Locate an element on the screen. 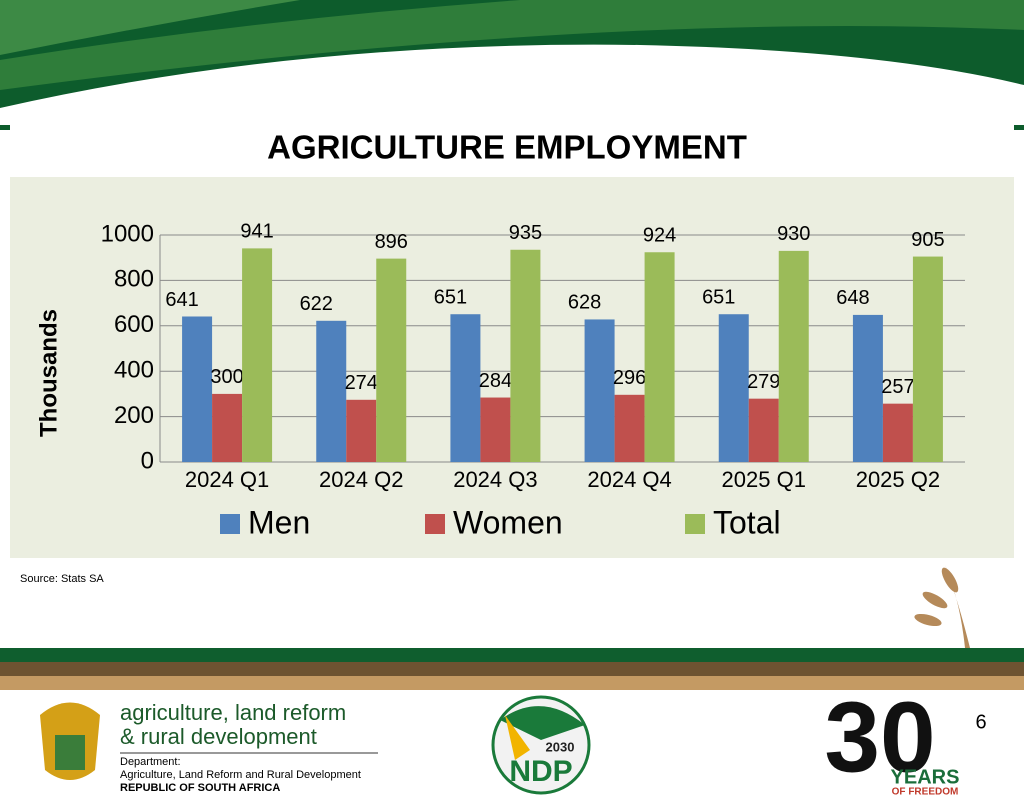 Image resolution: width=1024 pixels, height=808 pixels. value-label: 279 is located at coordinates (763, 382).